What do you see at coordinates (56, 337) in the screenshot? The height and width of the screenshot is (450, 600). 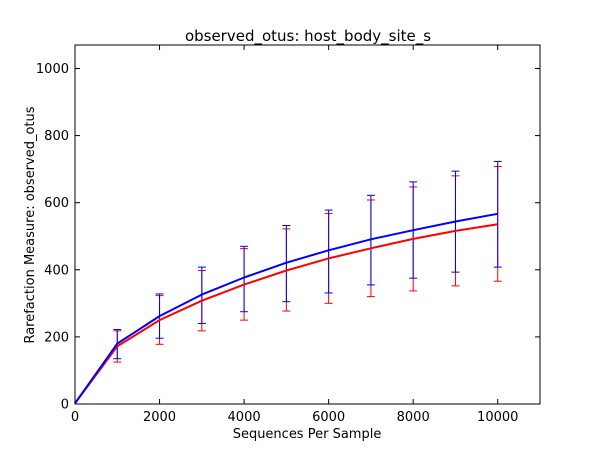 I see `y-tick-label: 200` at bounding box center [56, 337].